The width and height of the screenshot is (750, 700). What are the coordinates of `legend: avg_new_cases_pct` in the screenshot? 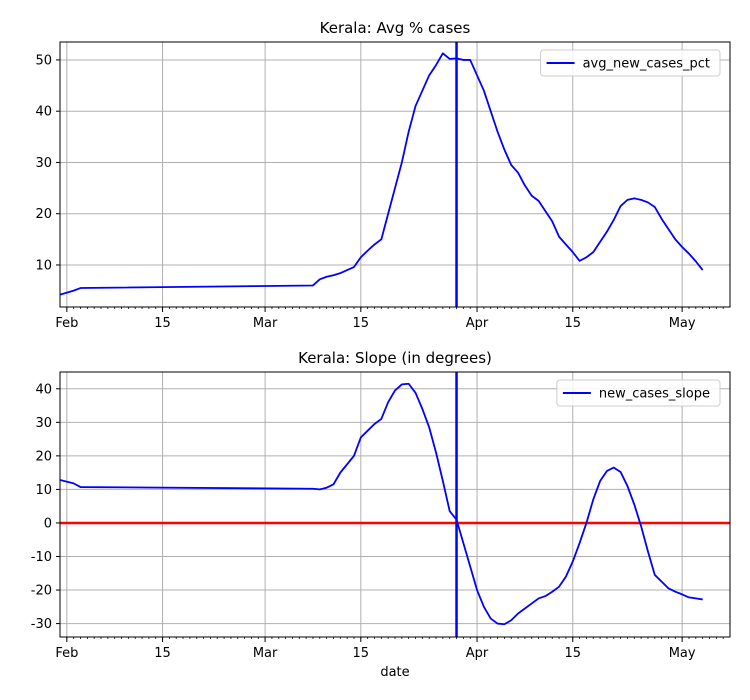 It's located at (630, 63).